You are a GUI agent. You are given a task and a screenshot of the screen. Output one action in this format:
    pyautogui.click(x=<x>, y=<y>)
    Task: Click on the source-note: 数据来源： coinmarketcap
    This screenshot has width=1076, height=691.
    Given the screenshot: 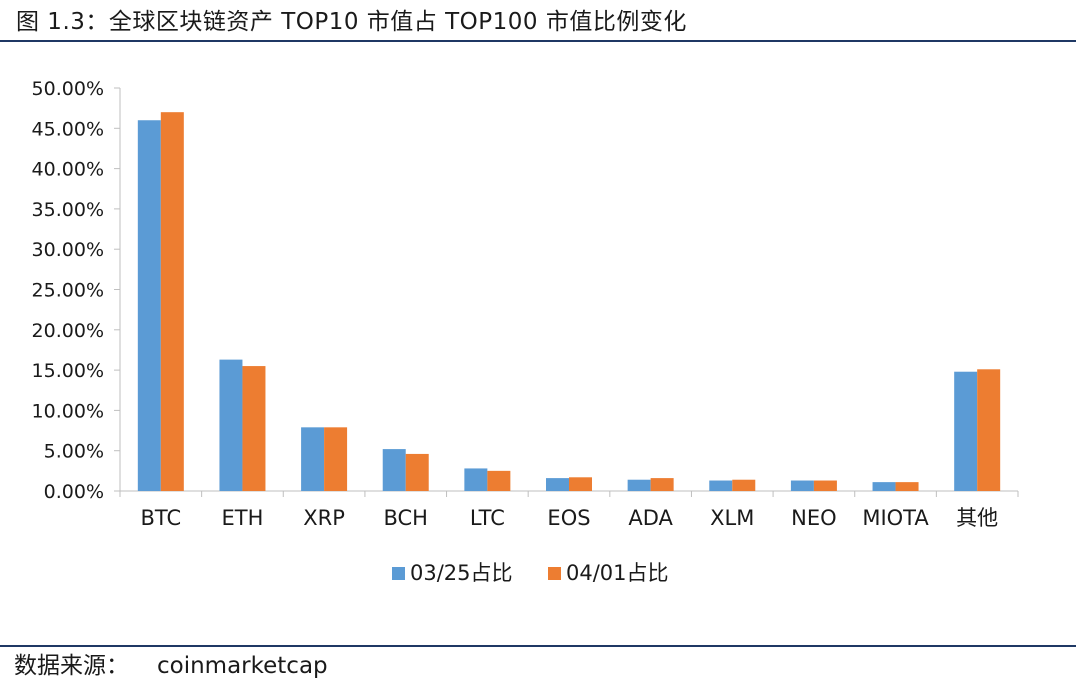 What is the action you would take?
    pyautogui.click(x=171, y=666)
    